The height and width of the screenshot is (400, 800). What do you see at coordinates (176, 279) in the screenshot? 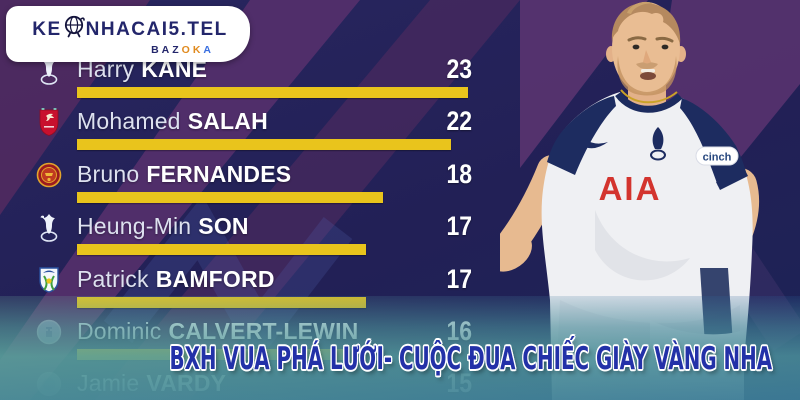
I see `player-name: Patrick BAMFORD` at bounding box center [176, 279].